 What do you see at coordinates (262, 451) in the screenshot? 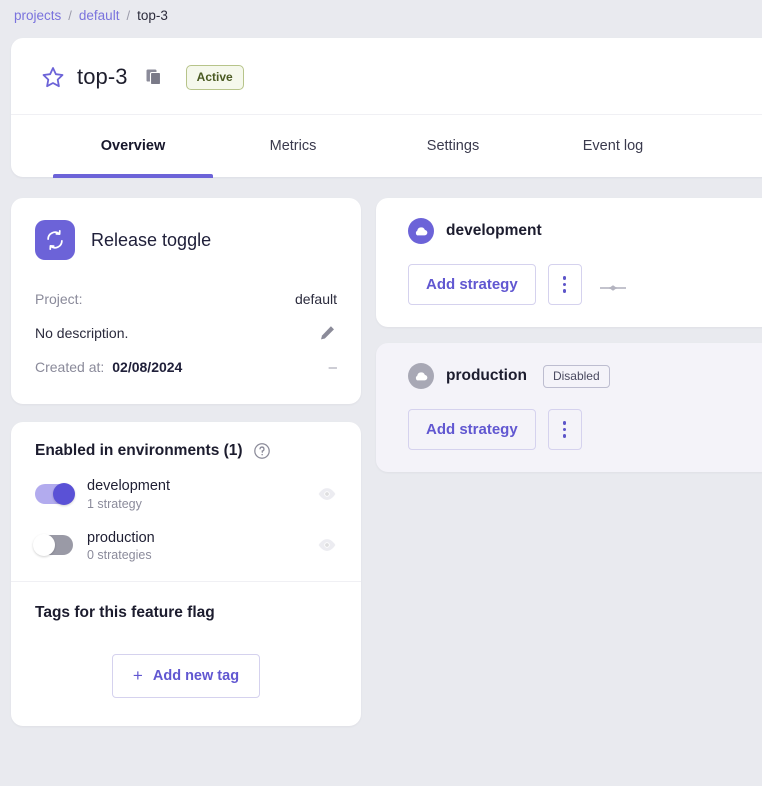
I see `question-circle-icon` at bounding box center [262, 451].